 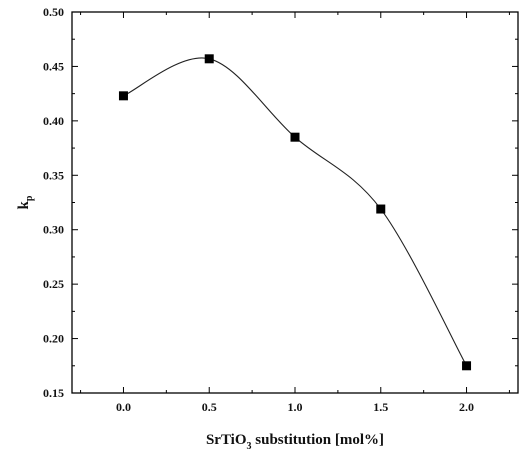 What do you see at coordinates (53, 230) in the screenshot?
I see `y-tick-label: 0.30` at bounding box center [53, 230].